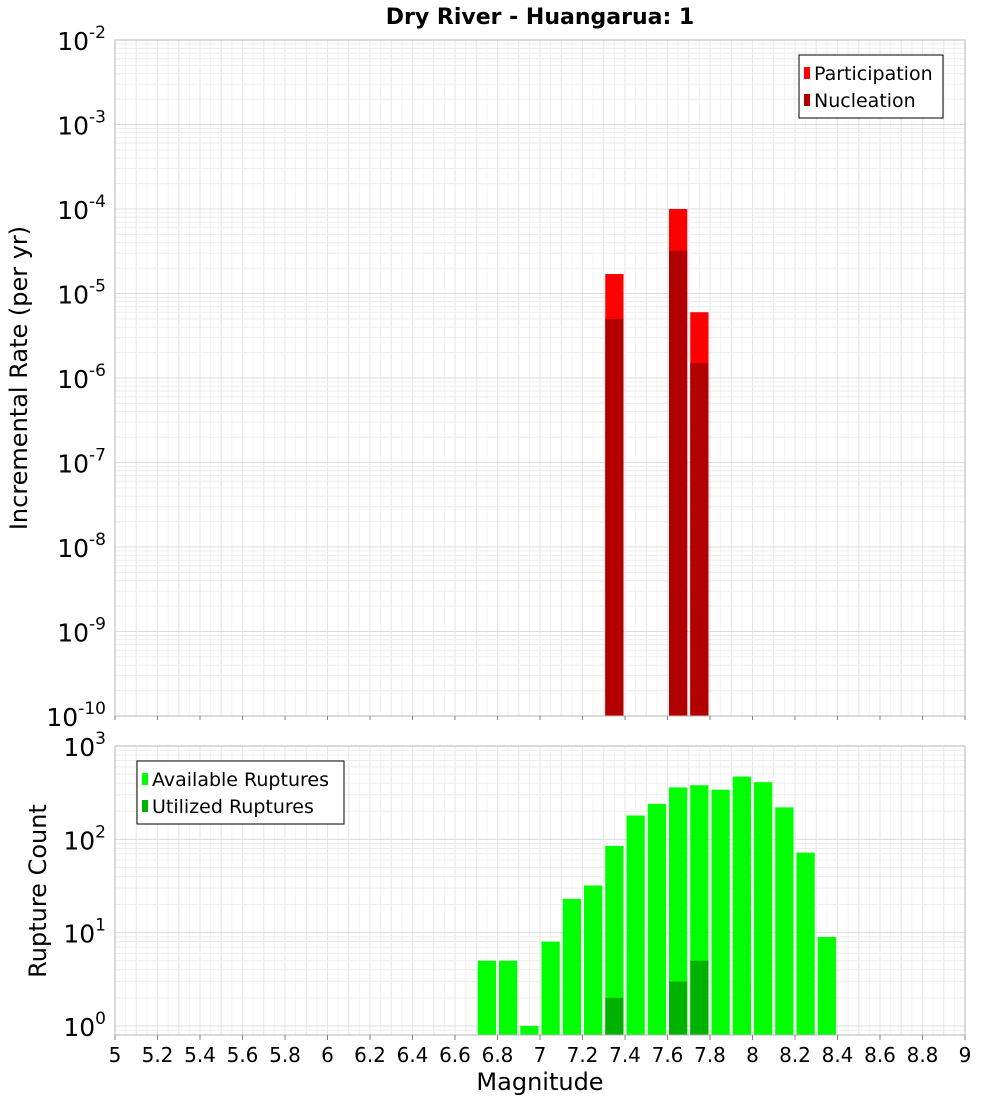  Describe the element at coordinates (97, 371) in the screenshot. I see `rate-ytick-exponent: -6` at that location.